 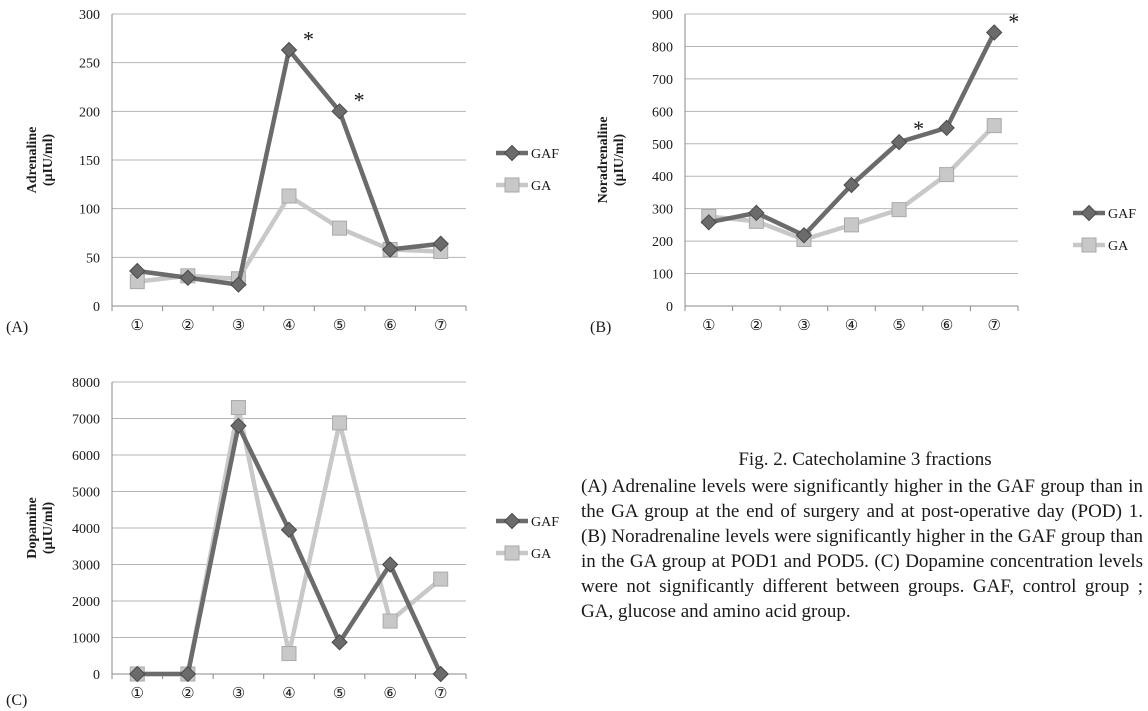 I want to click on y-tick-label: 50, so click(x=93, y=258).